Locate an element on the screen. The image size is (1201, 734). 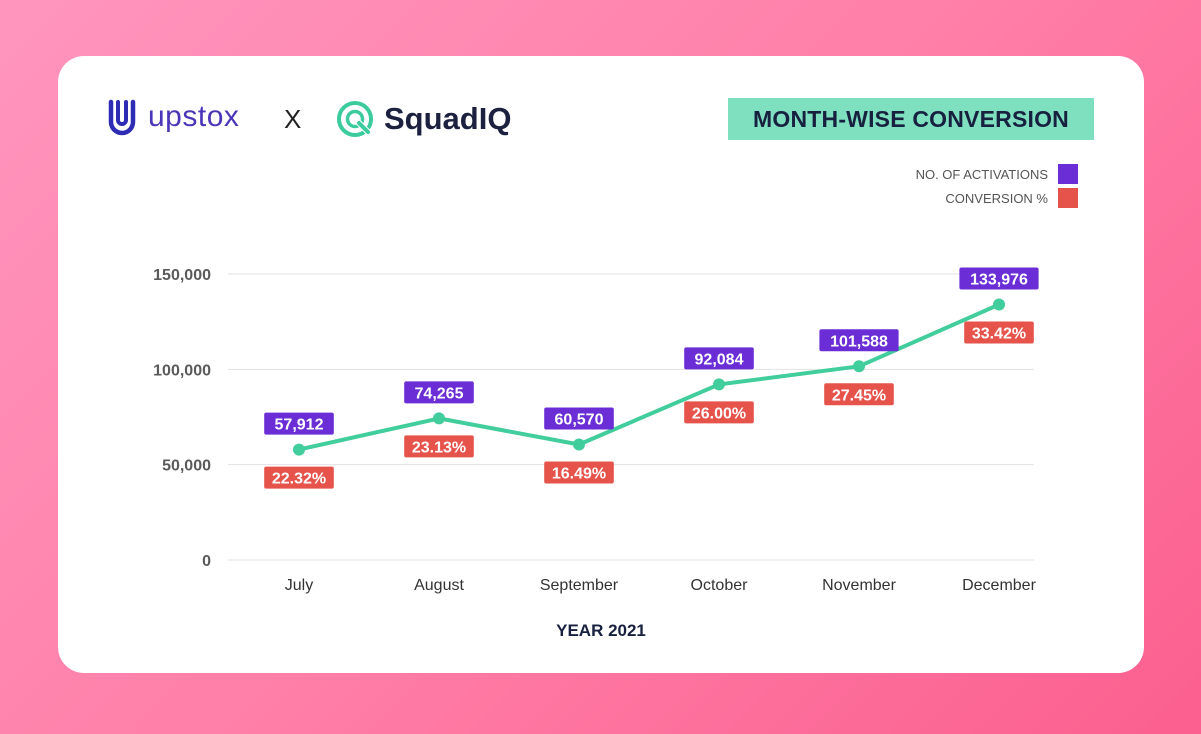
legend-label-activations: NO. OF ACTIVATIONS is located at coordinates (981, 174).